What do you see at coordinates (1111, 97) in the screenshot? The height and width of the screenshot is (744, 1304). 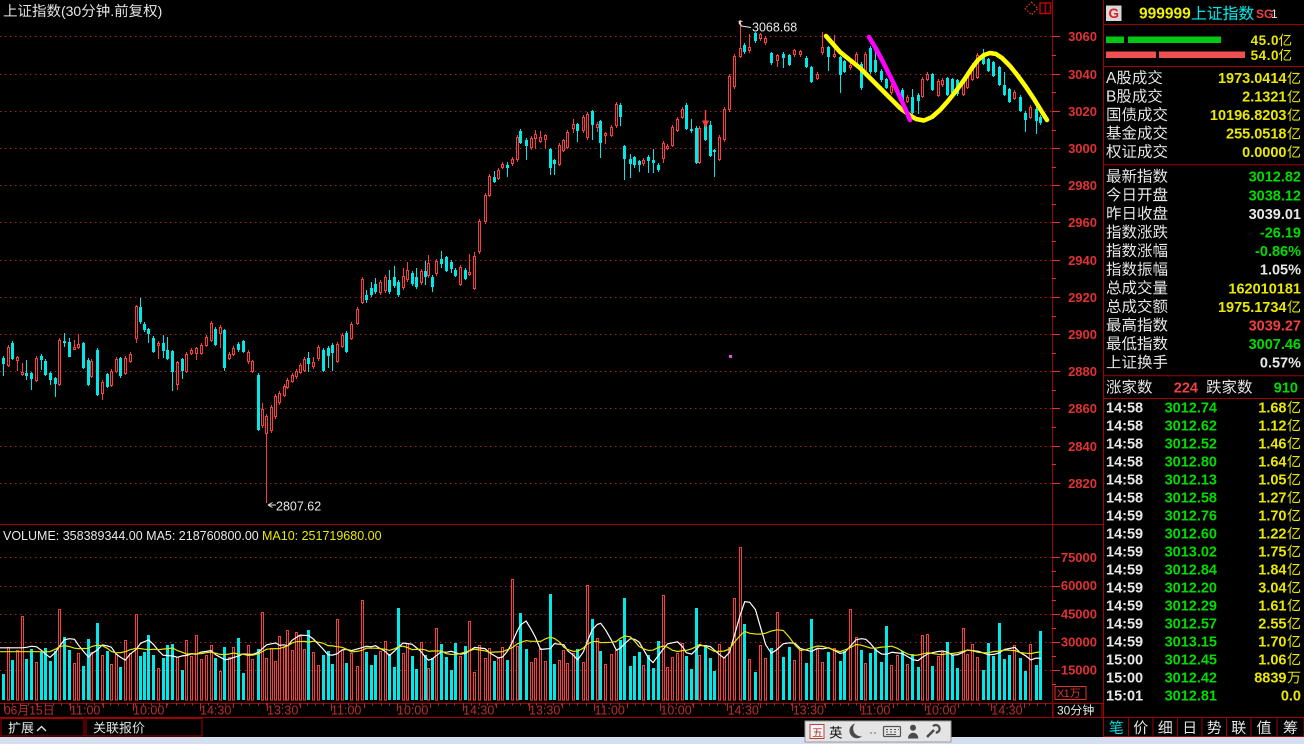 I see `svg-text: B` at bounding box center [1111, 97].